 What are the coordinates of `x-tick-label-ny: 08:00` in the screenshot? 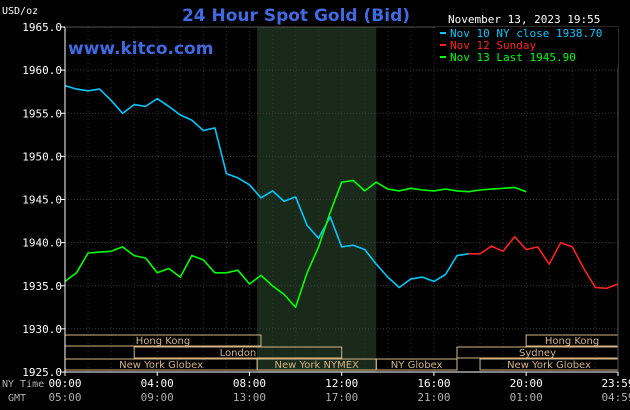 It's located at (249, 383).